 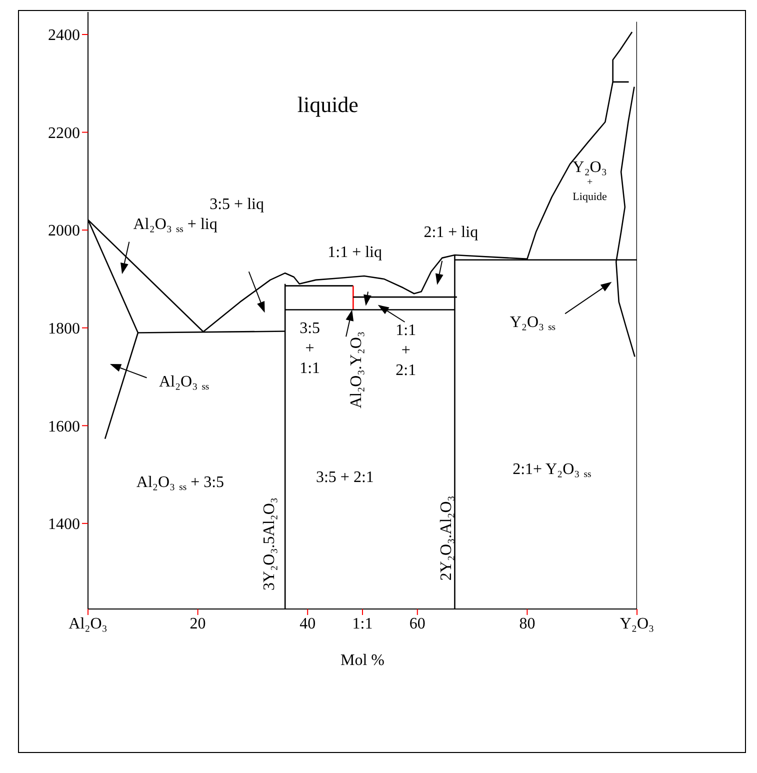 I want to click on y-tick-label: 1800, so click(x=64, y=329).